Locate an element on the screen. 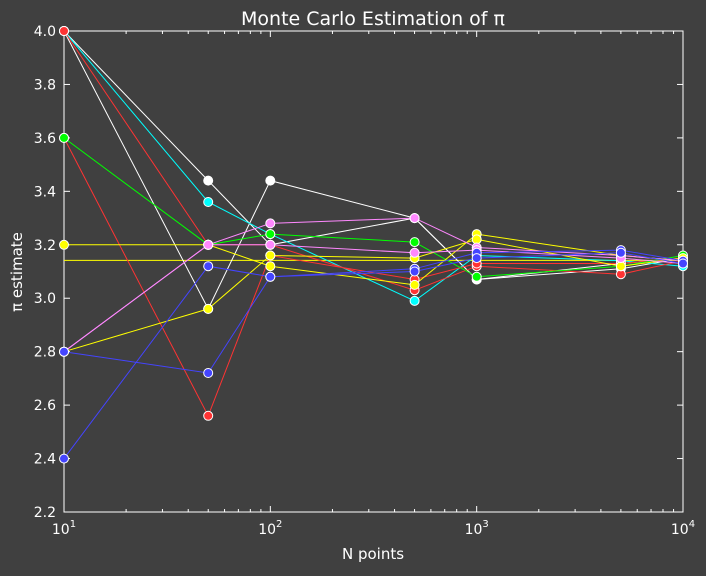 This screenshot has height=576, width=706. y-tick-label: 3.2 is located at coordinates (45, 246).